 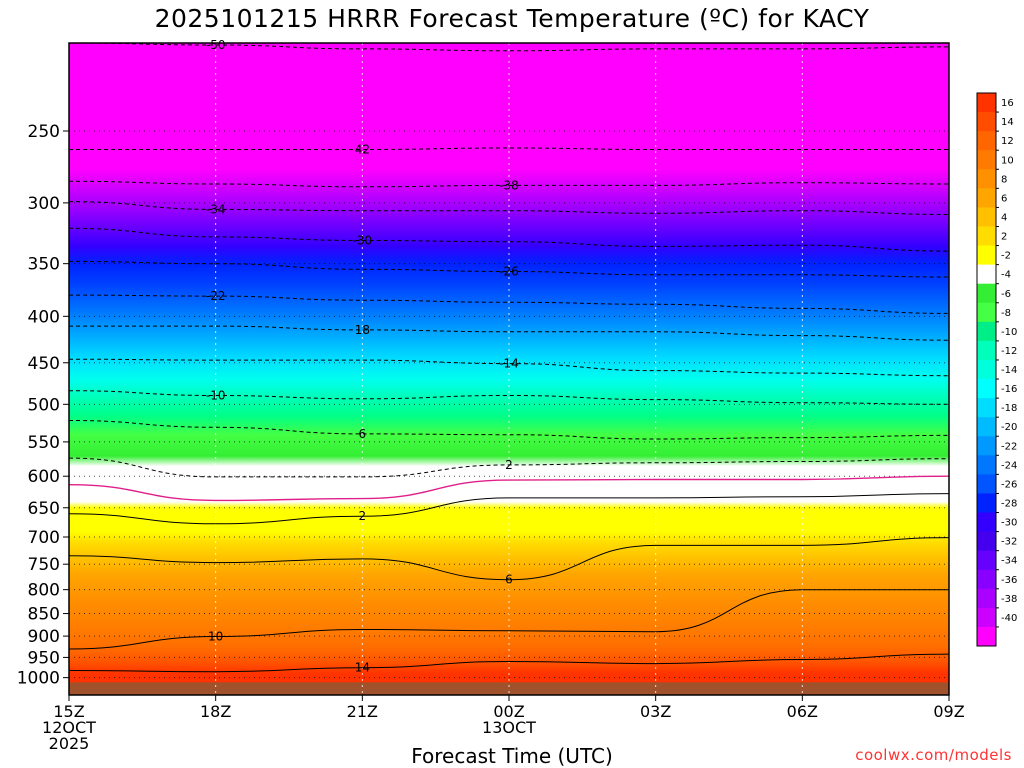 What do you see at coordinates (362, 149) in the screenshot?
I see `isotherm-label: 42` at bounding box center [362, 149].